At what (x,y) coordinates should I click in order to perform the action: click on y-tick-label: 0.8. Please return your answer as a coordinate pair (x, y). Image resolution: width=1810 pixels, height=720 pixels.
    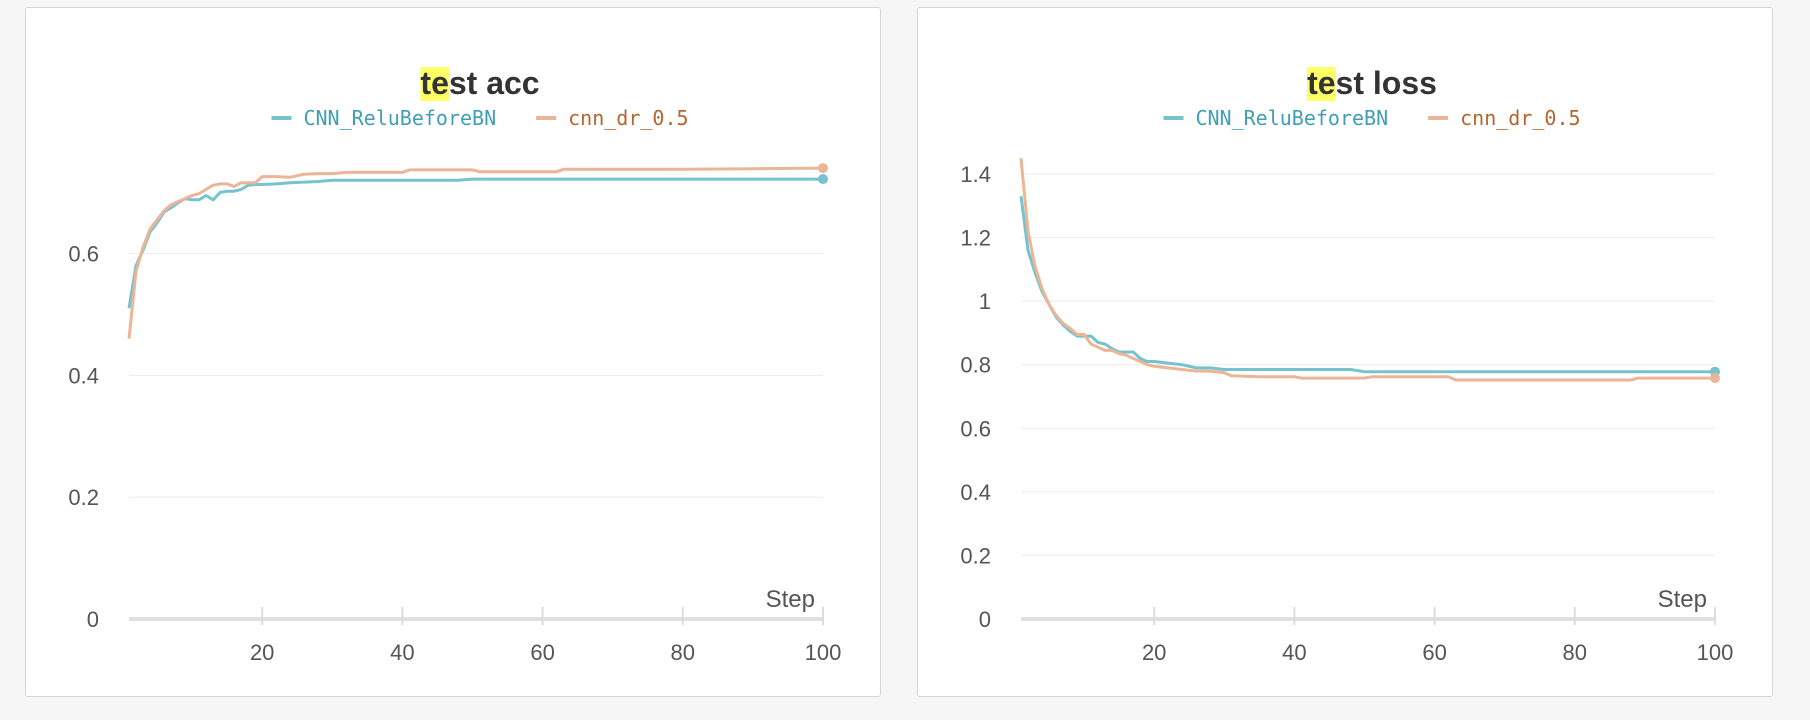
    Looking at the image, I should click on (975, 365).